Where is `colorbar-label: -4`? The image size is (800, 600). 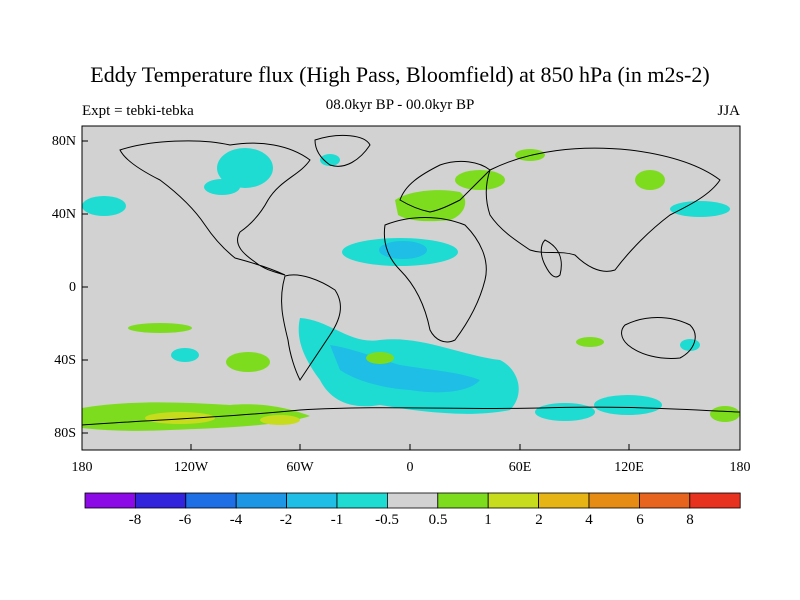 colorbar-label: -4 is located at coordinates (236, 520).